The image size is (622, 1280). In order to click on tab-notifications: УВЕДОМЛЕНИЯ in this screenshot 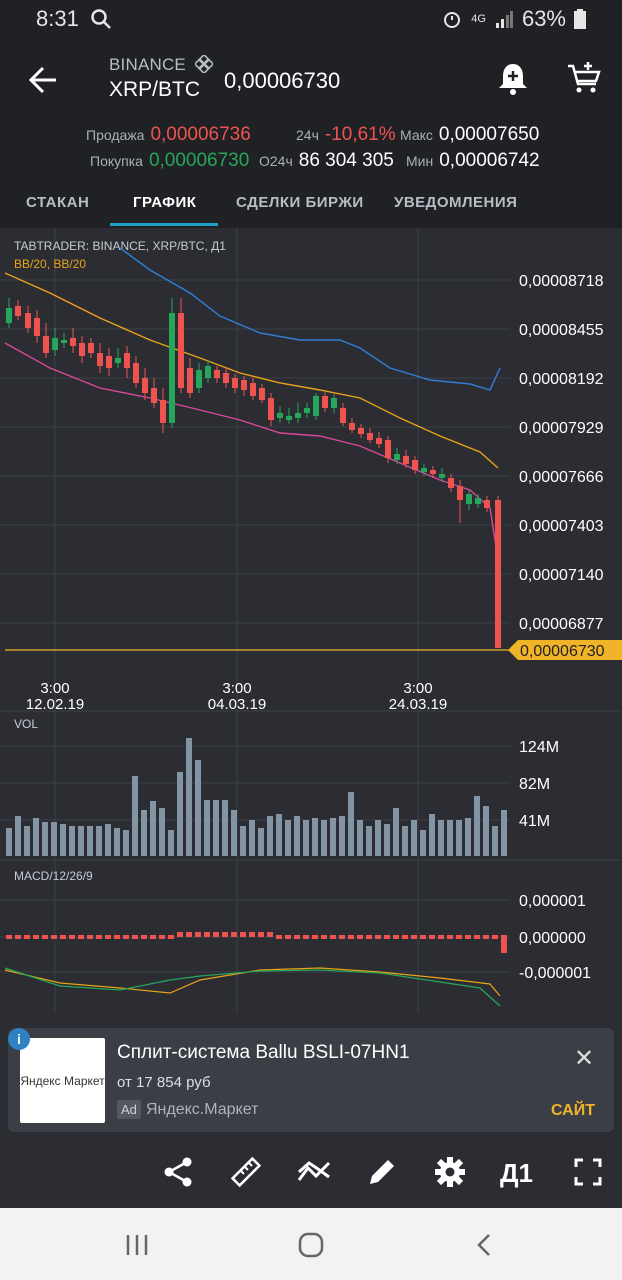, I will do `click(456, 202)`.